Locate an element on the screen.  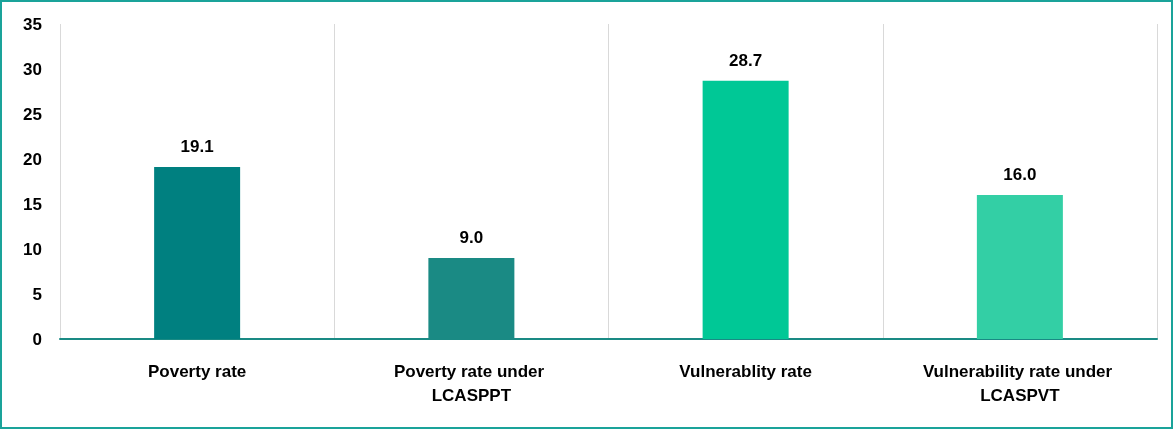
data-label: 9.0 is located at coordinates (471, 237).